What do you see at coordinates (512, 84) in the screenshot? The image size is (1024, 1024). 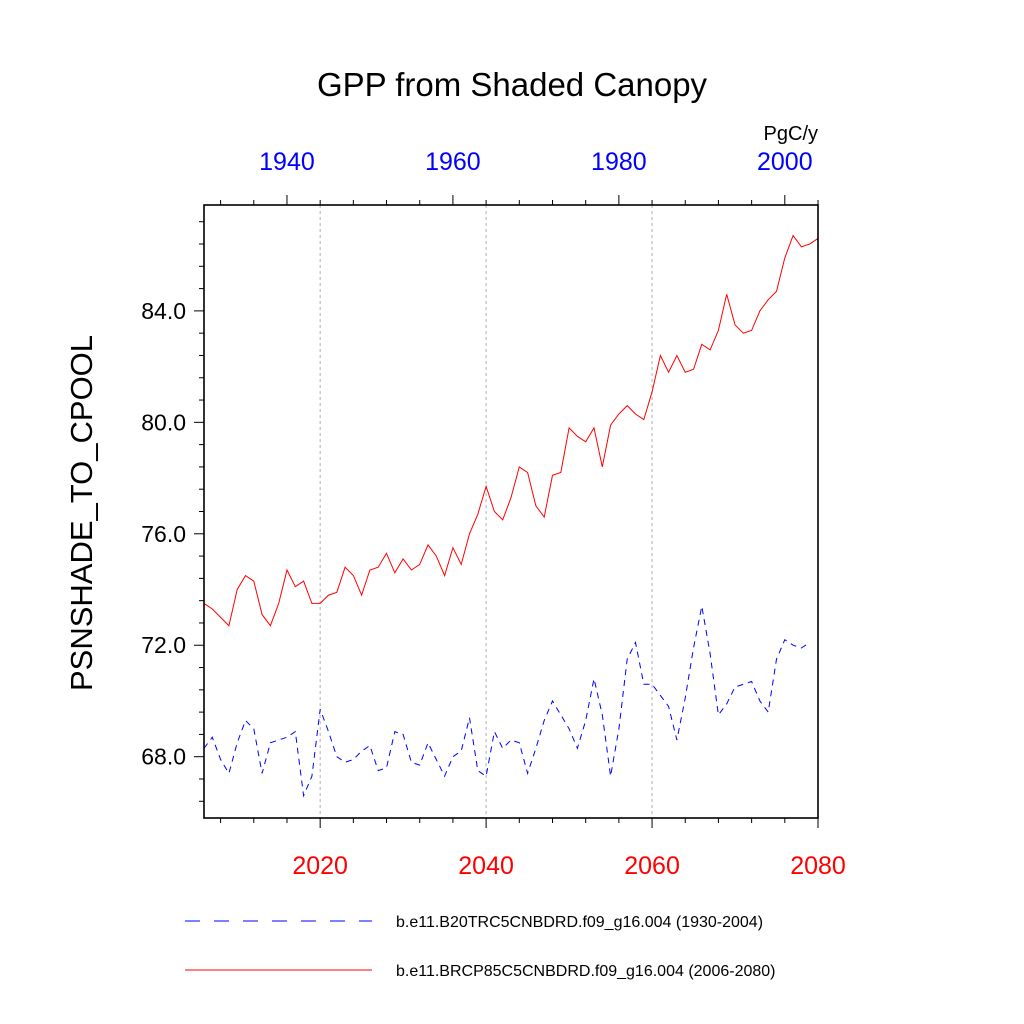 I see `chart-title: GPP from Shaded Canopy` at bounding box center [512, 84].